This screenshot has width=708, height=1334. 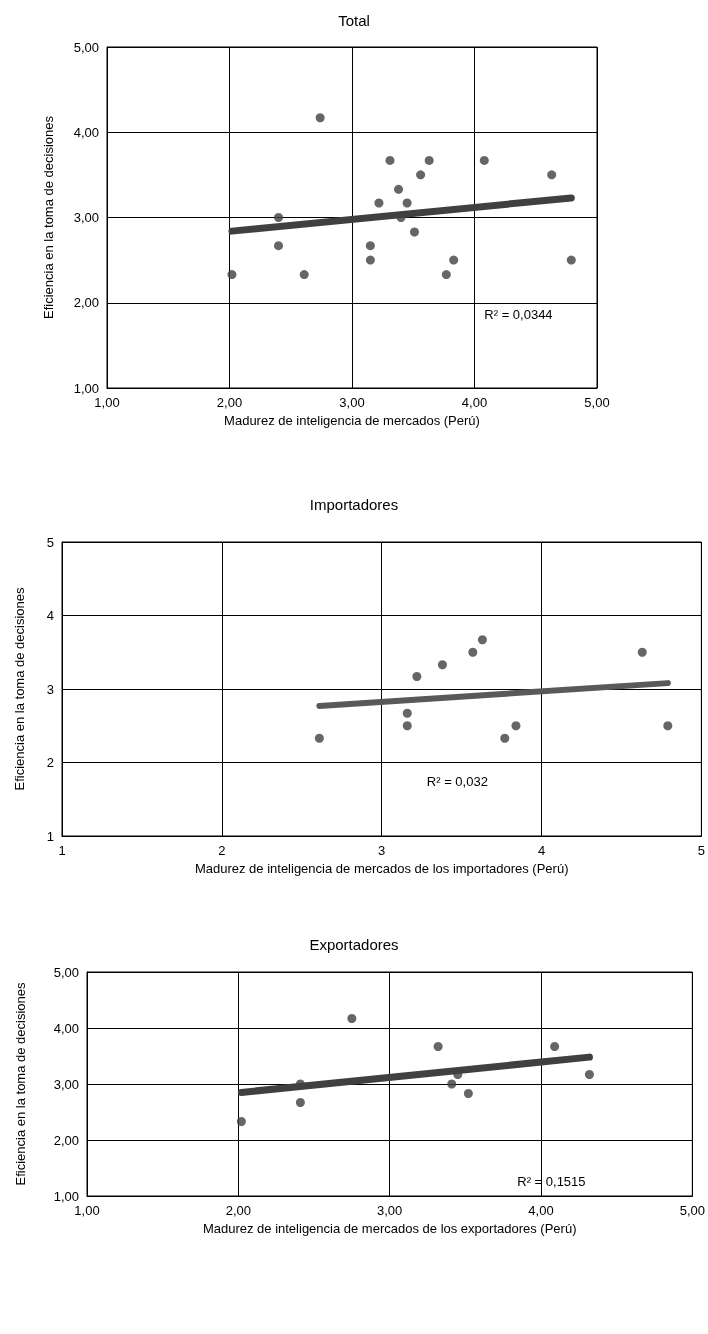 I want to click on chart-title: Importadores, so click(x=354, y=504).